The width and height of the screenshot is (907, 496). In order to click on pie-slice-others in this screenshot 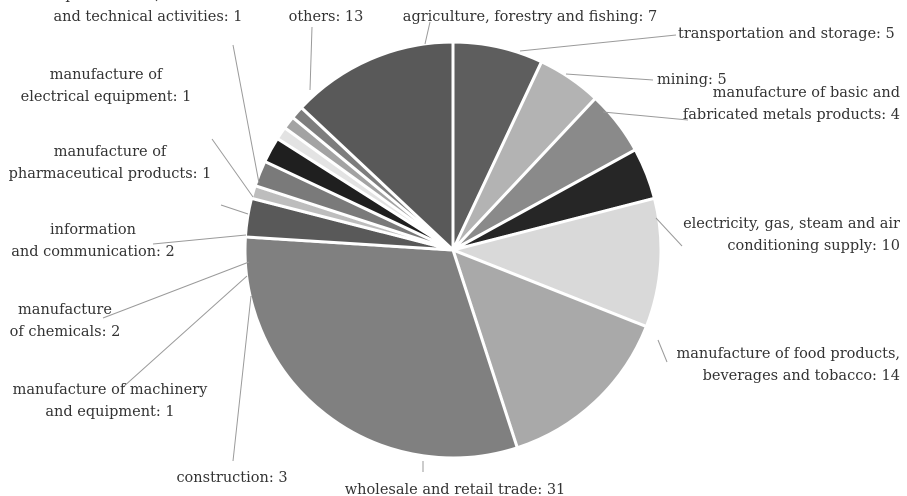, I will do `click(377, 147)`.